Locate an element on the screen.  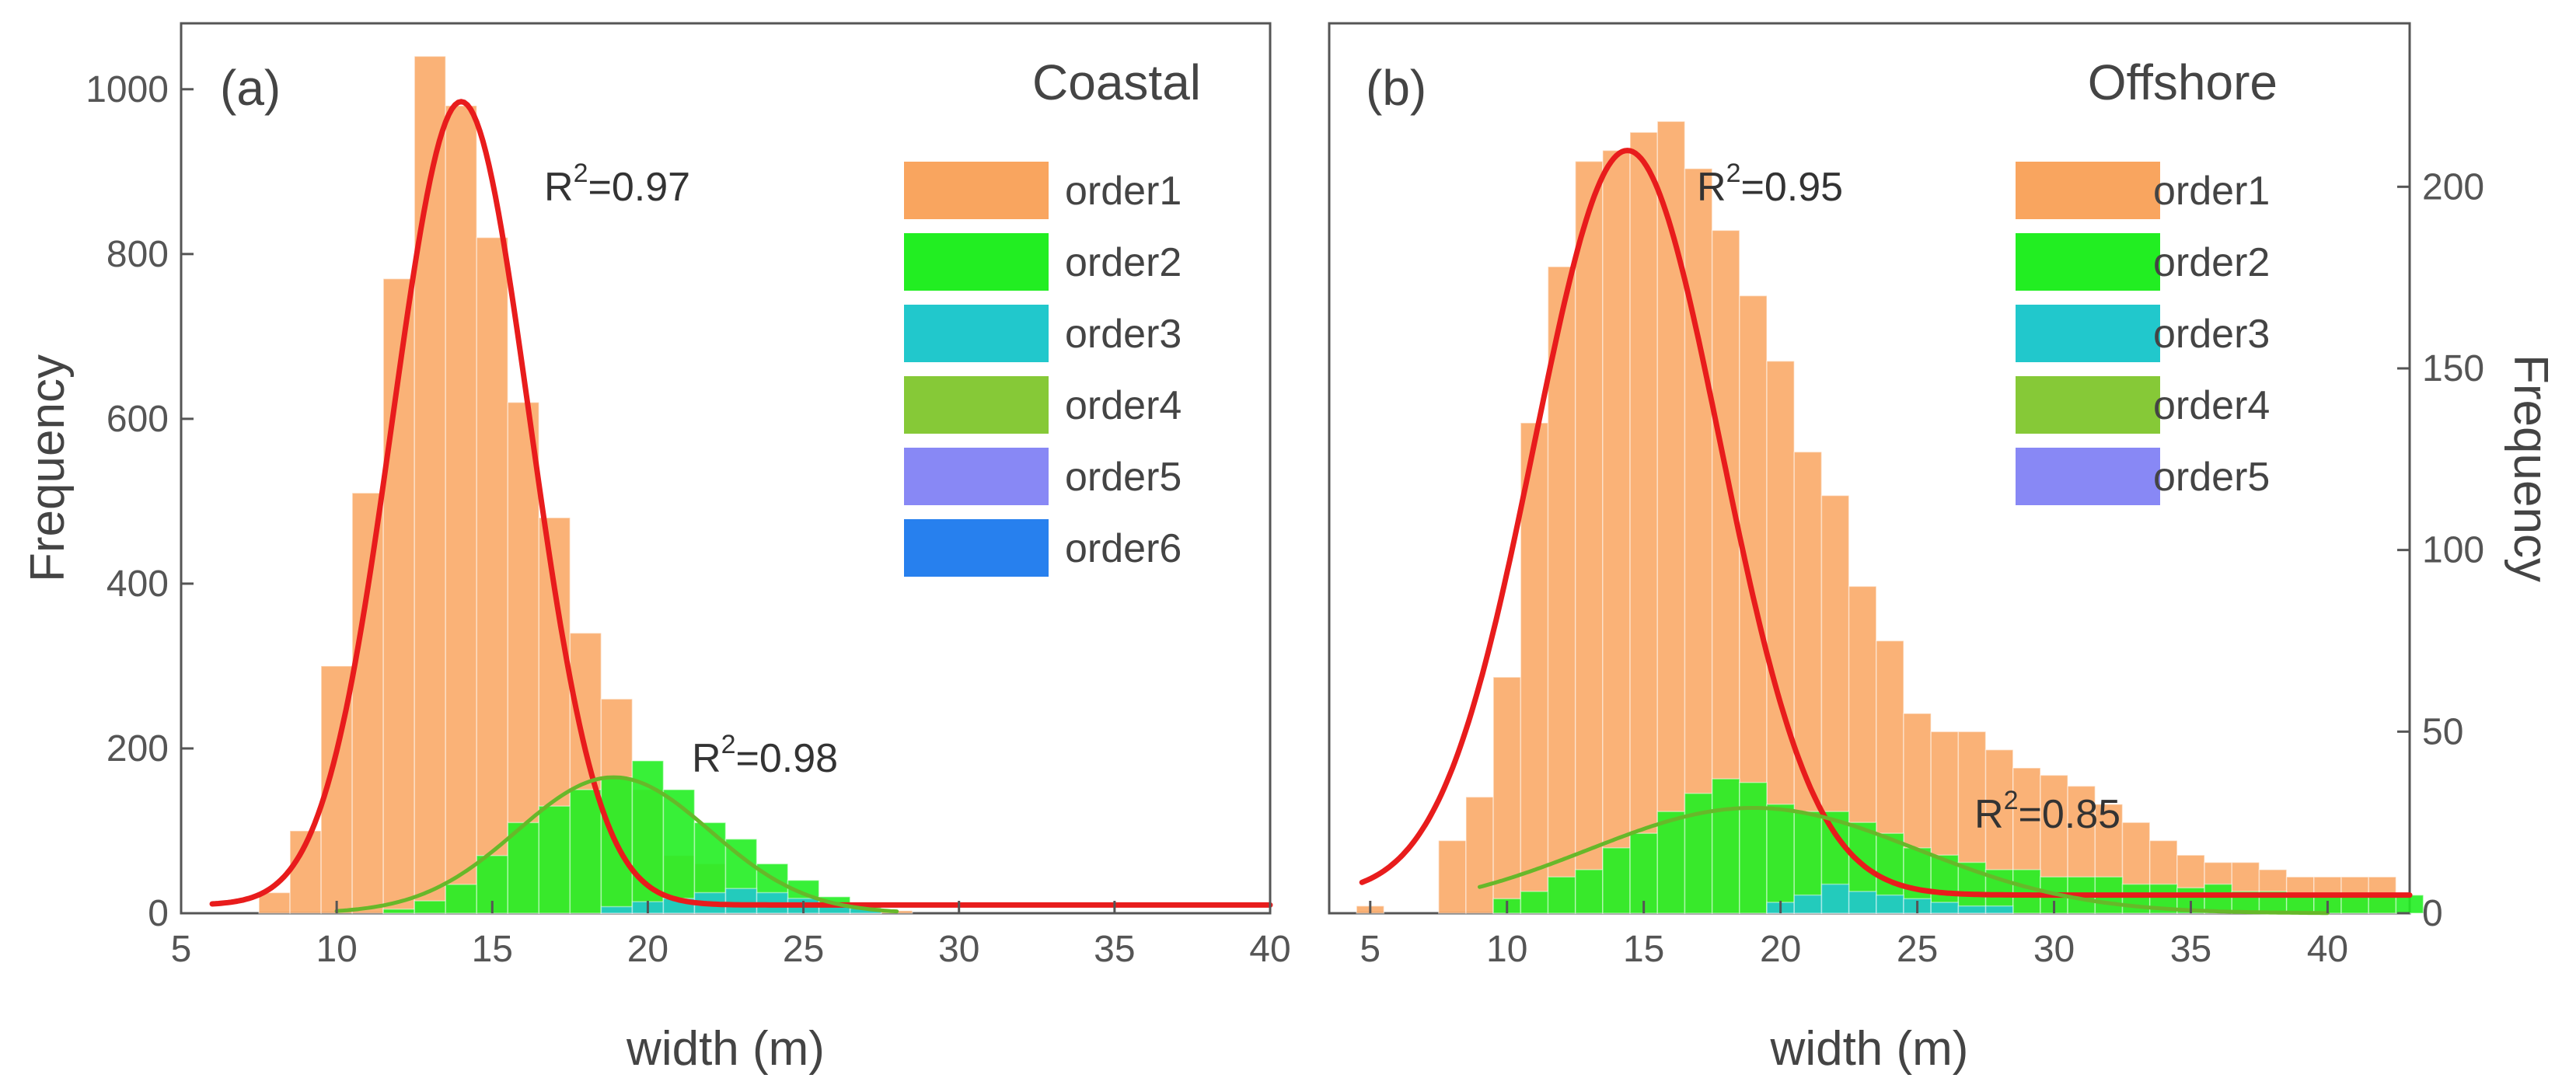
r-squared-label: R2=0.85 is located at coordinates (2047, 812).